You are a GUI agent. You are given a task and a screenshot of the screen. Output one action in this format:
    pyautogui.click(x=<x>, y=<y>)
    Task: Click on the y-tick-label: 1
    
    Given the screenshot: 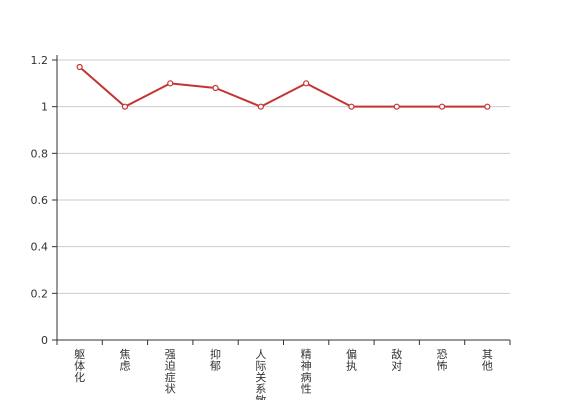 What is the action you would take?
    pyautogui.click(x=44, y=107)
    